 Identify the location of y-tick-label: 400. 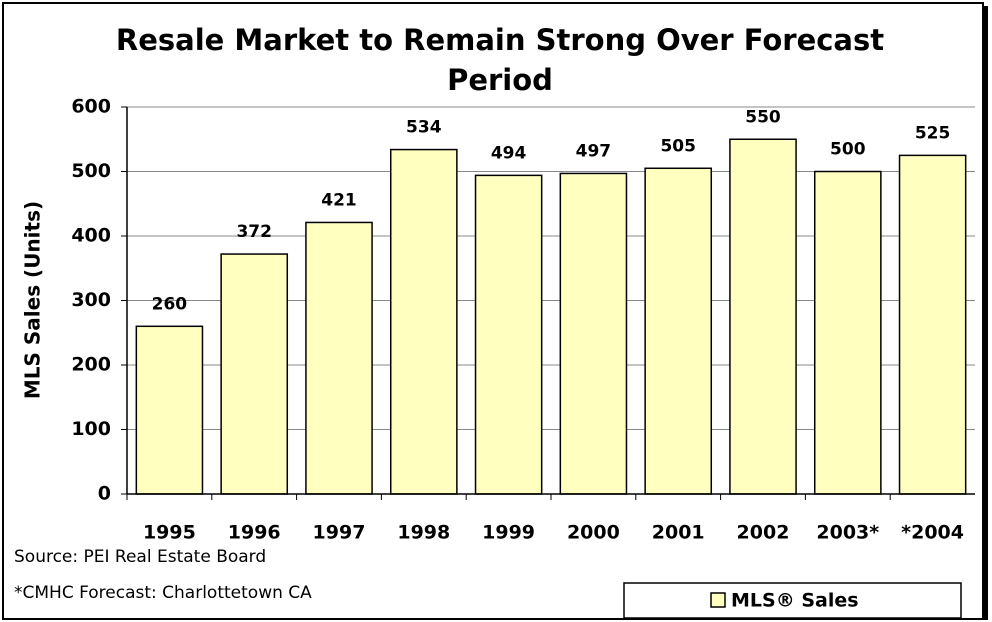
(91, 236).